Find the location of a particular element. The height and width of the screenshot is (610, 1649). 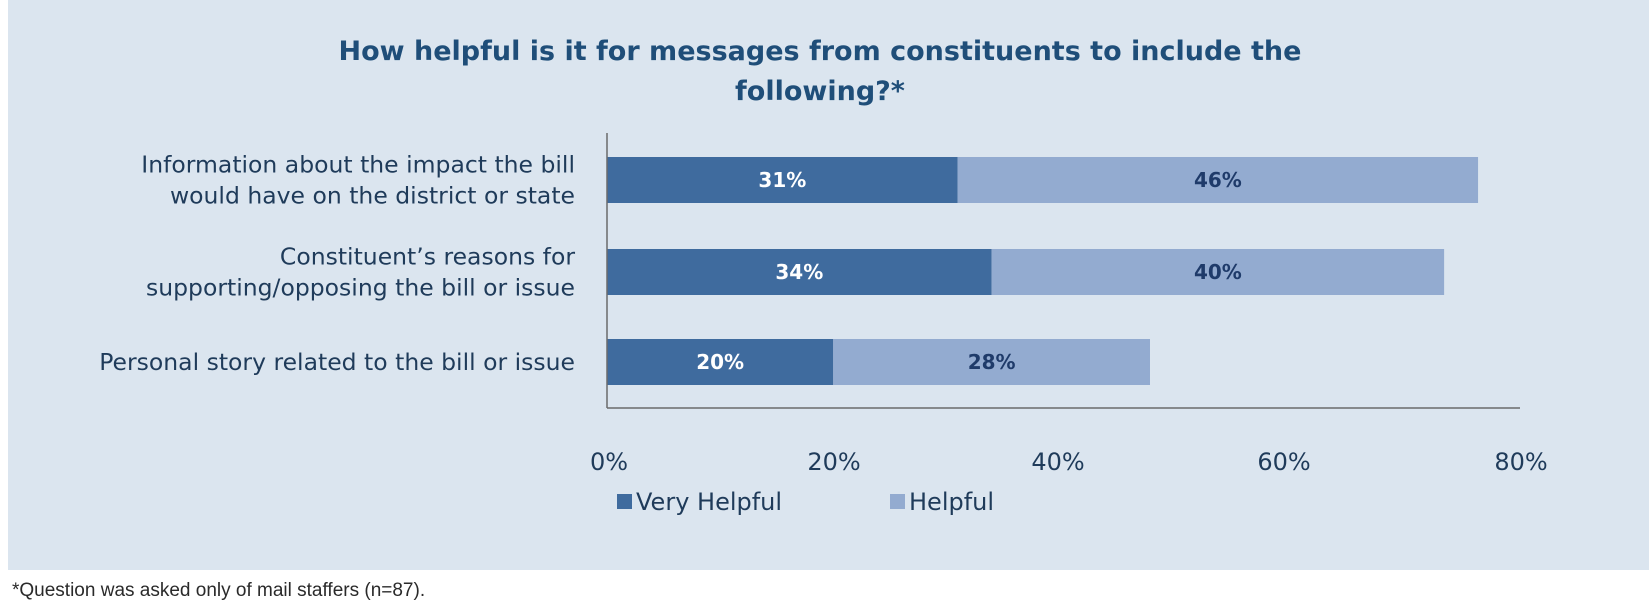

category-label-2-line-1: Constituent’s reasons for is located at coordinates (427, 257).